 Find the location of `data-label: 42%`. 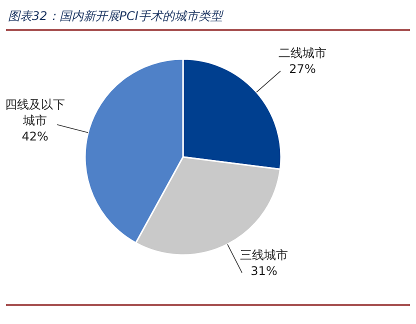

data-label: 42% is located at coordinates (35, 137).